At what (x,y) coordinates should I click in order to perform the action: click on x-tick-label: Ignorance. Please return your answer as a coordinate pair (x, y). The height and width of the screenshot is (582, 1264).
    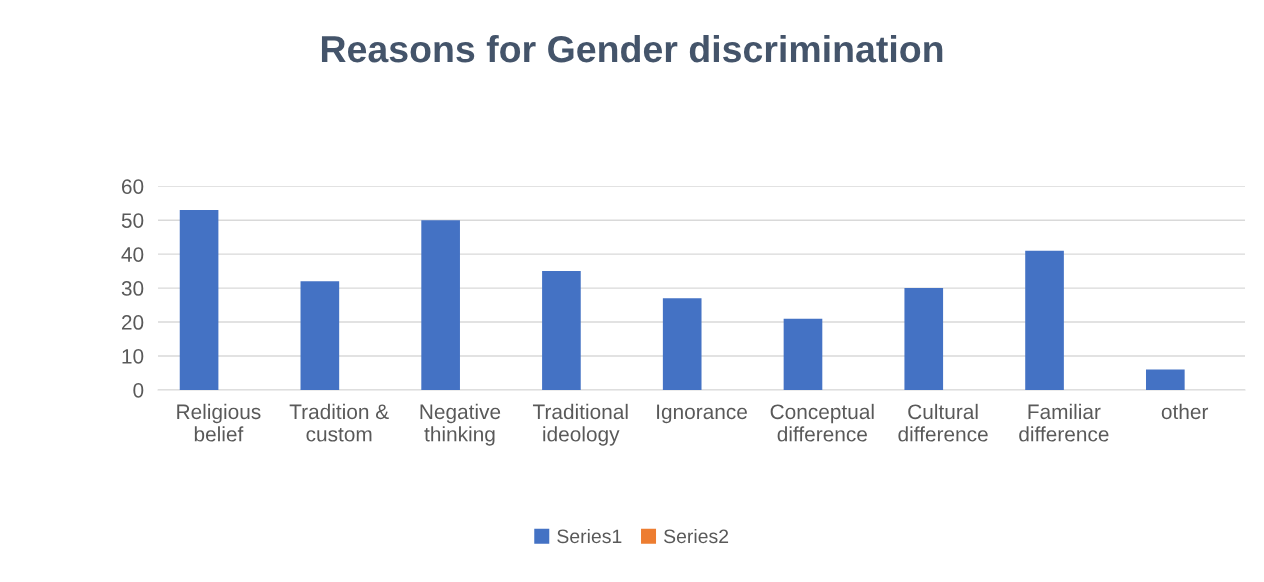
    Looking at the image, I should click on (702, 414).